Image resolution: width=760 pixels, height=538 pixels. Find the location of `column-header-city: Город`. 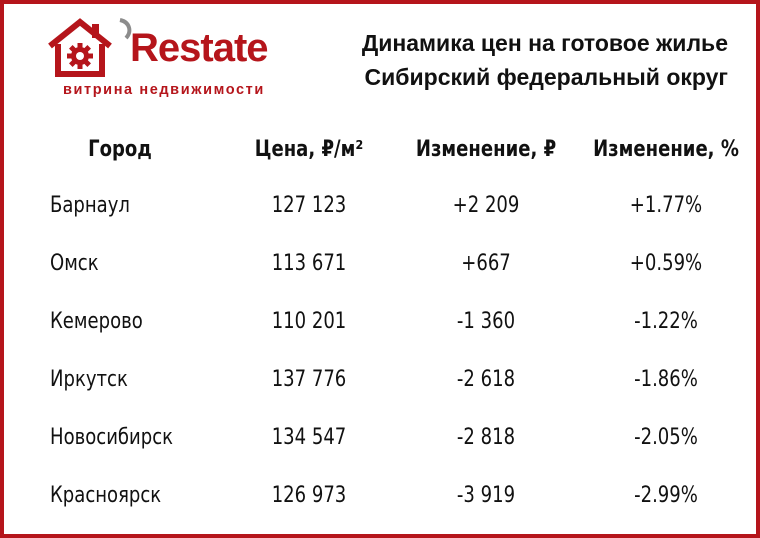

column-header-city: Город is located at coordinates (120, 149).